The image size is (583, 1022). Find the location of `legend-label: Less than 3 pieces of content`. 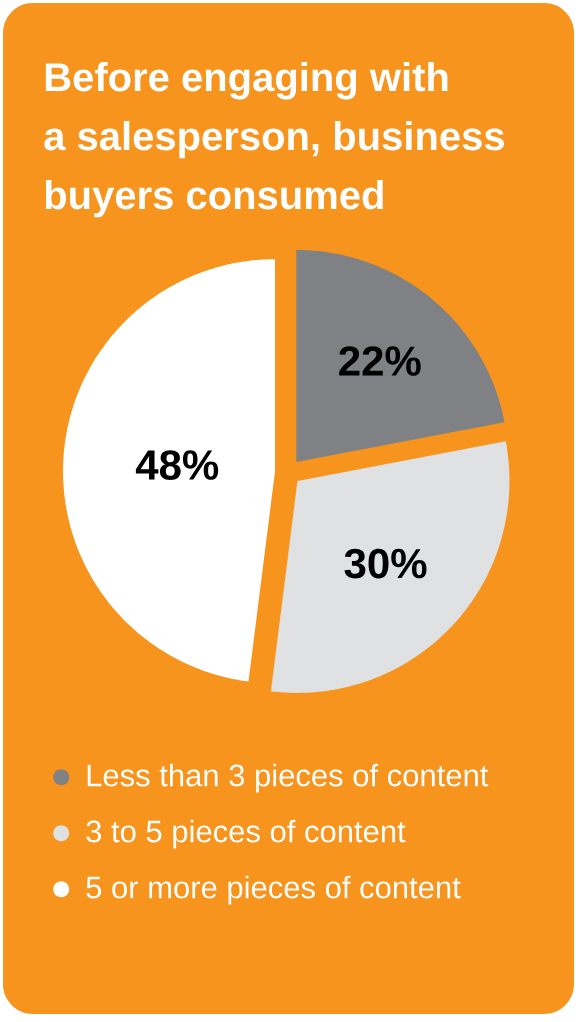

legend-label: Less than 3 pieces of content is located at coordinates (288, 778).